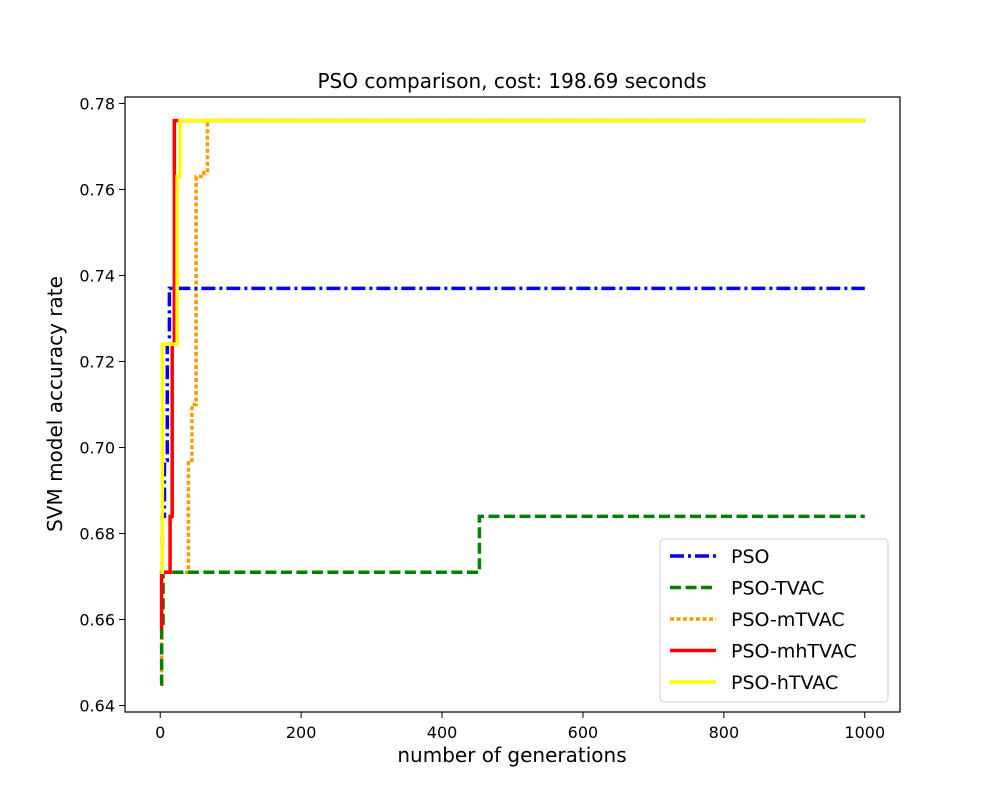 Image resolution: width=1000 pixels, height=800 pixels. I want to click on legend: PSO PSO-TVAC PSO-mTVAC PSO-mhTVAC PSO-hTVAC, so click(774, 620).